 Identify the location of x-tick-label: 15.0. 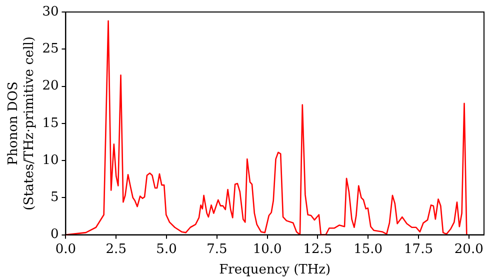
(368, 249).